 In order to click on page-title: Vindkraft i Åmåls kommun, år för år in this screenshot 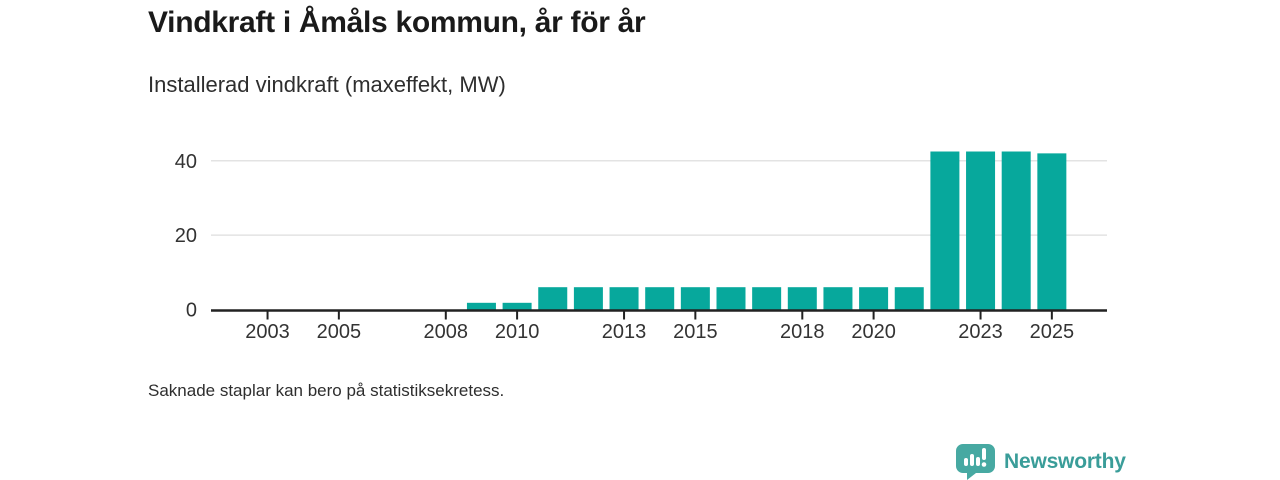, I will do `click(397, 22)`.